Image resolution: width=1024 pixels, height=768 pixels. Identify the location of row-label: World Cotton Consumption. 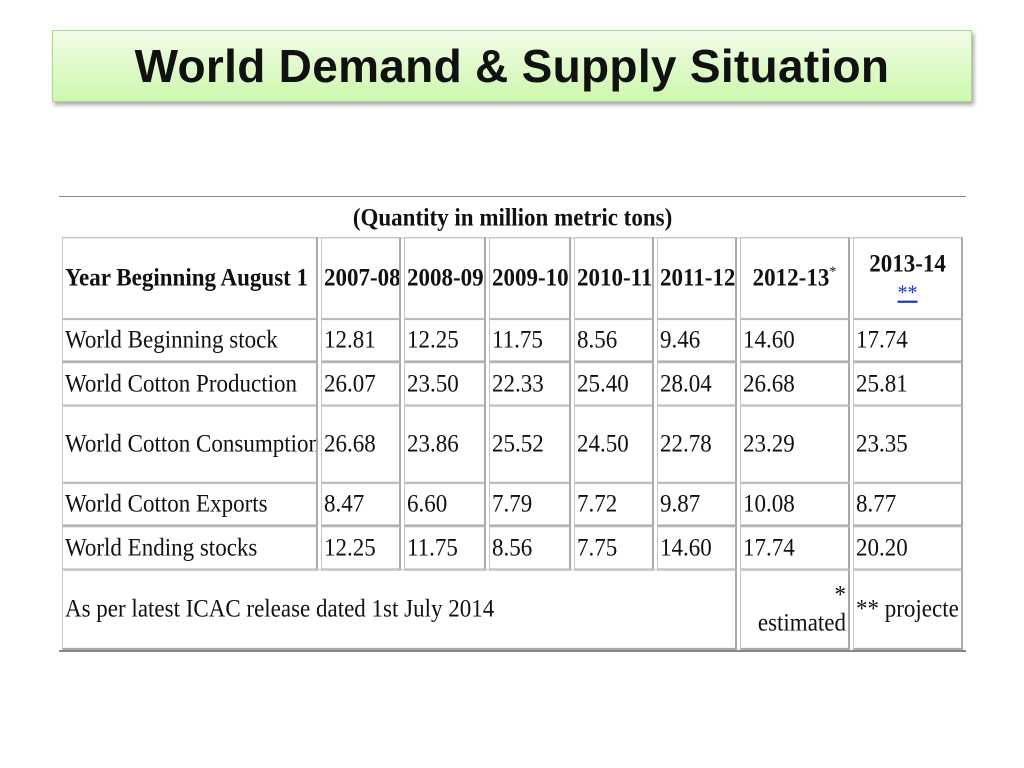
(190, 444).